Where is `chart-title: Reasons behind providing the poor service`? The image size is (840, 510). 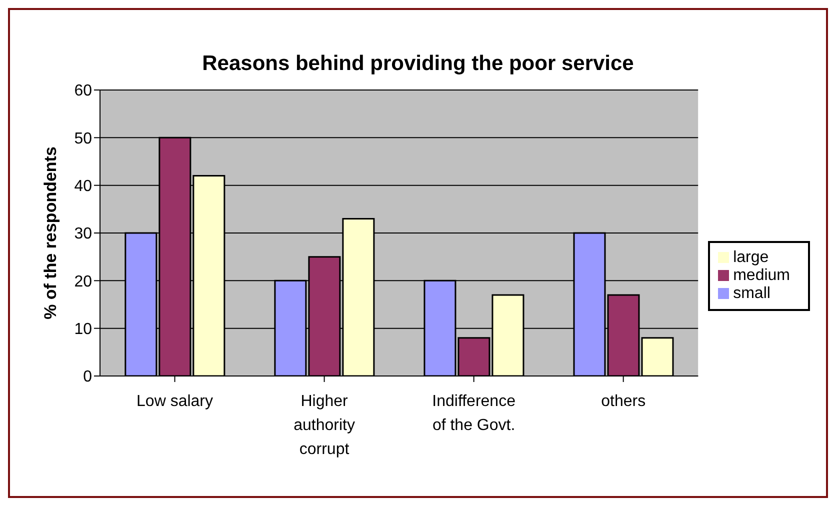
chart-title: Reasons behind providing the poor service is located at coordinates (418, 64).